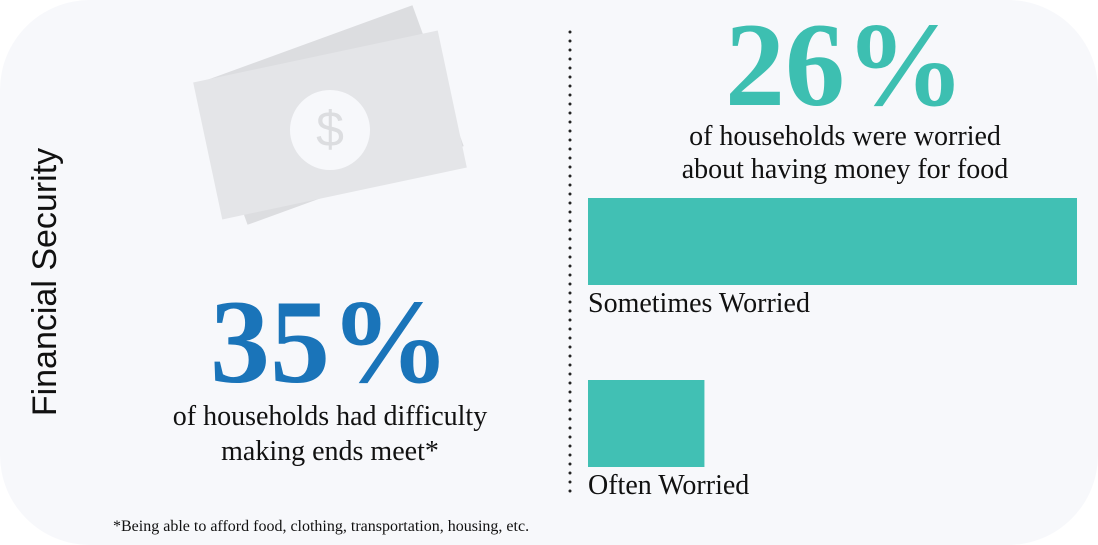 The image size is (1098, 545). I want to click on bar-label: Often Worried, so click(668, 485).